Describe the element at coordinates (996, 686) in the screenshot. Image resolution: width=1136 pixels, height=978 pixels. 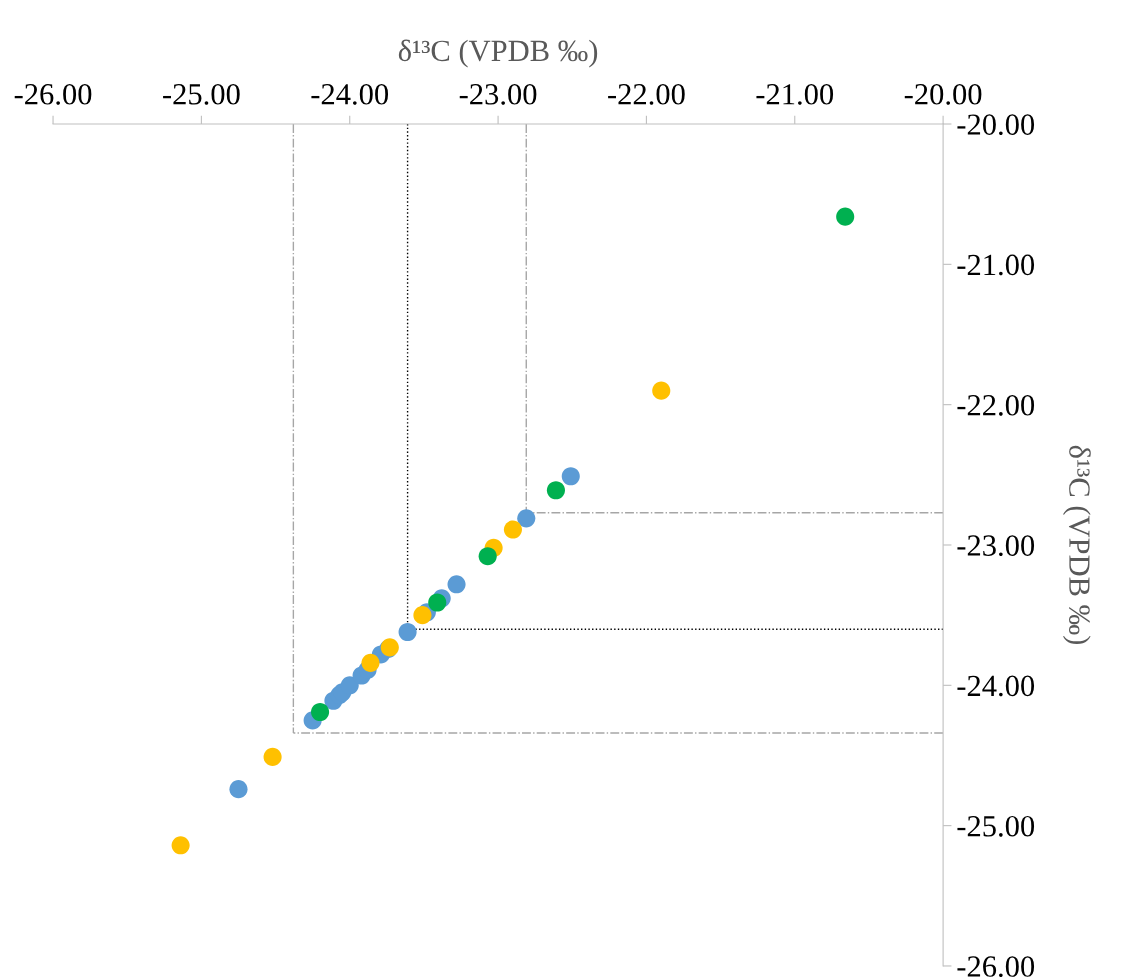
I see `y-tick-label: -24.00` at that location.